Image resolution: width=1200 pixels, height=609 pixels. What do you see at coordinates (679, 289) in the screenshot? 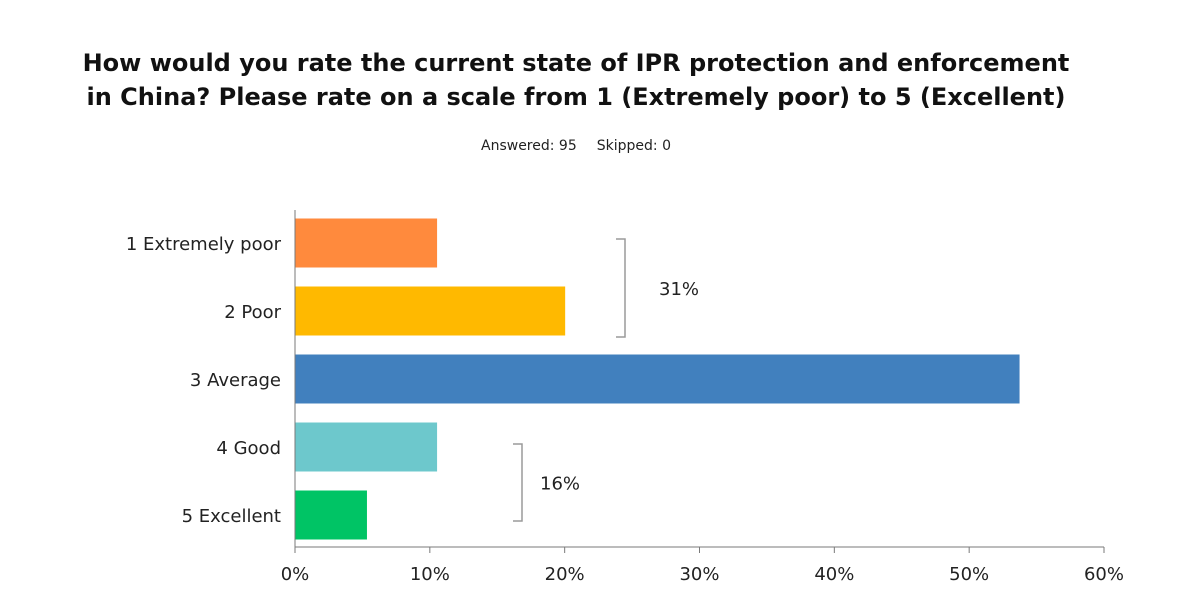
I see `group-label-1: 31%` at bounding box center [679, 289].